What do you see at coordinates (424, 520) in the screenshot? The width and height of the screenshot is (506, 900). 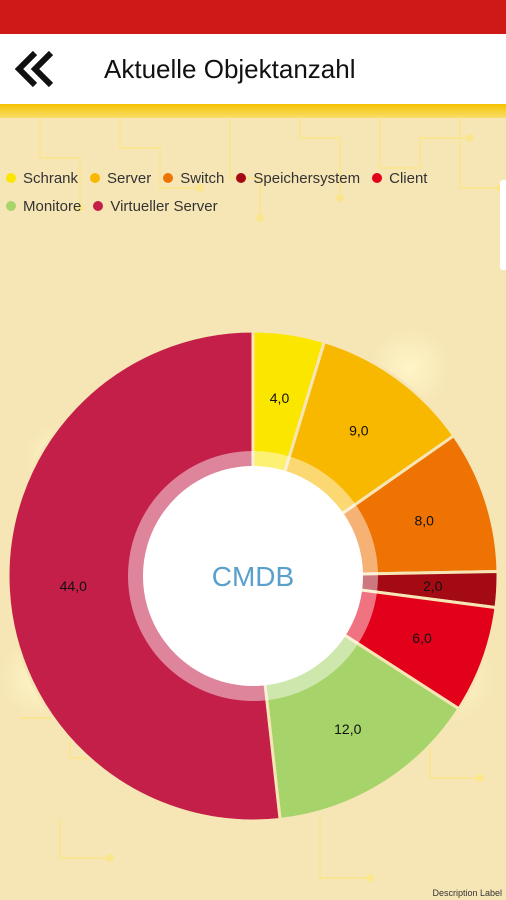 I see `chart-data-label: 8,0` at bounding box center [424, 520].